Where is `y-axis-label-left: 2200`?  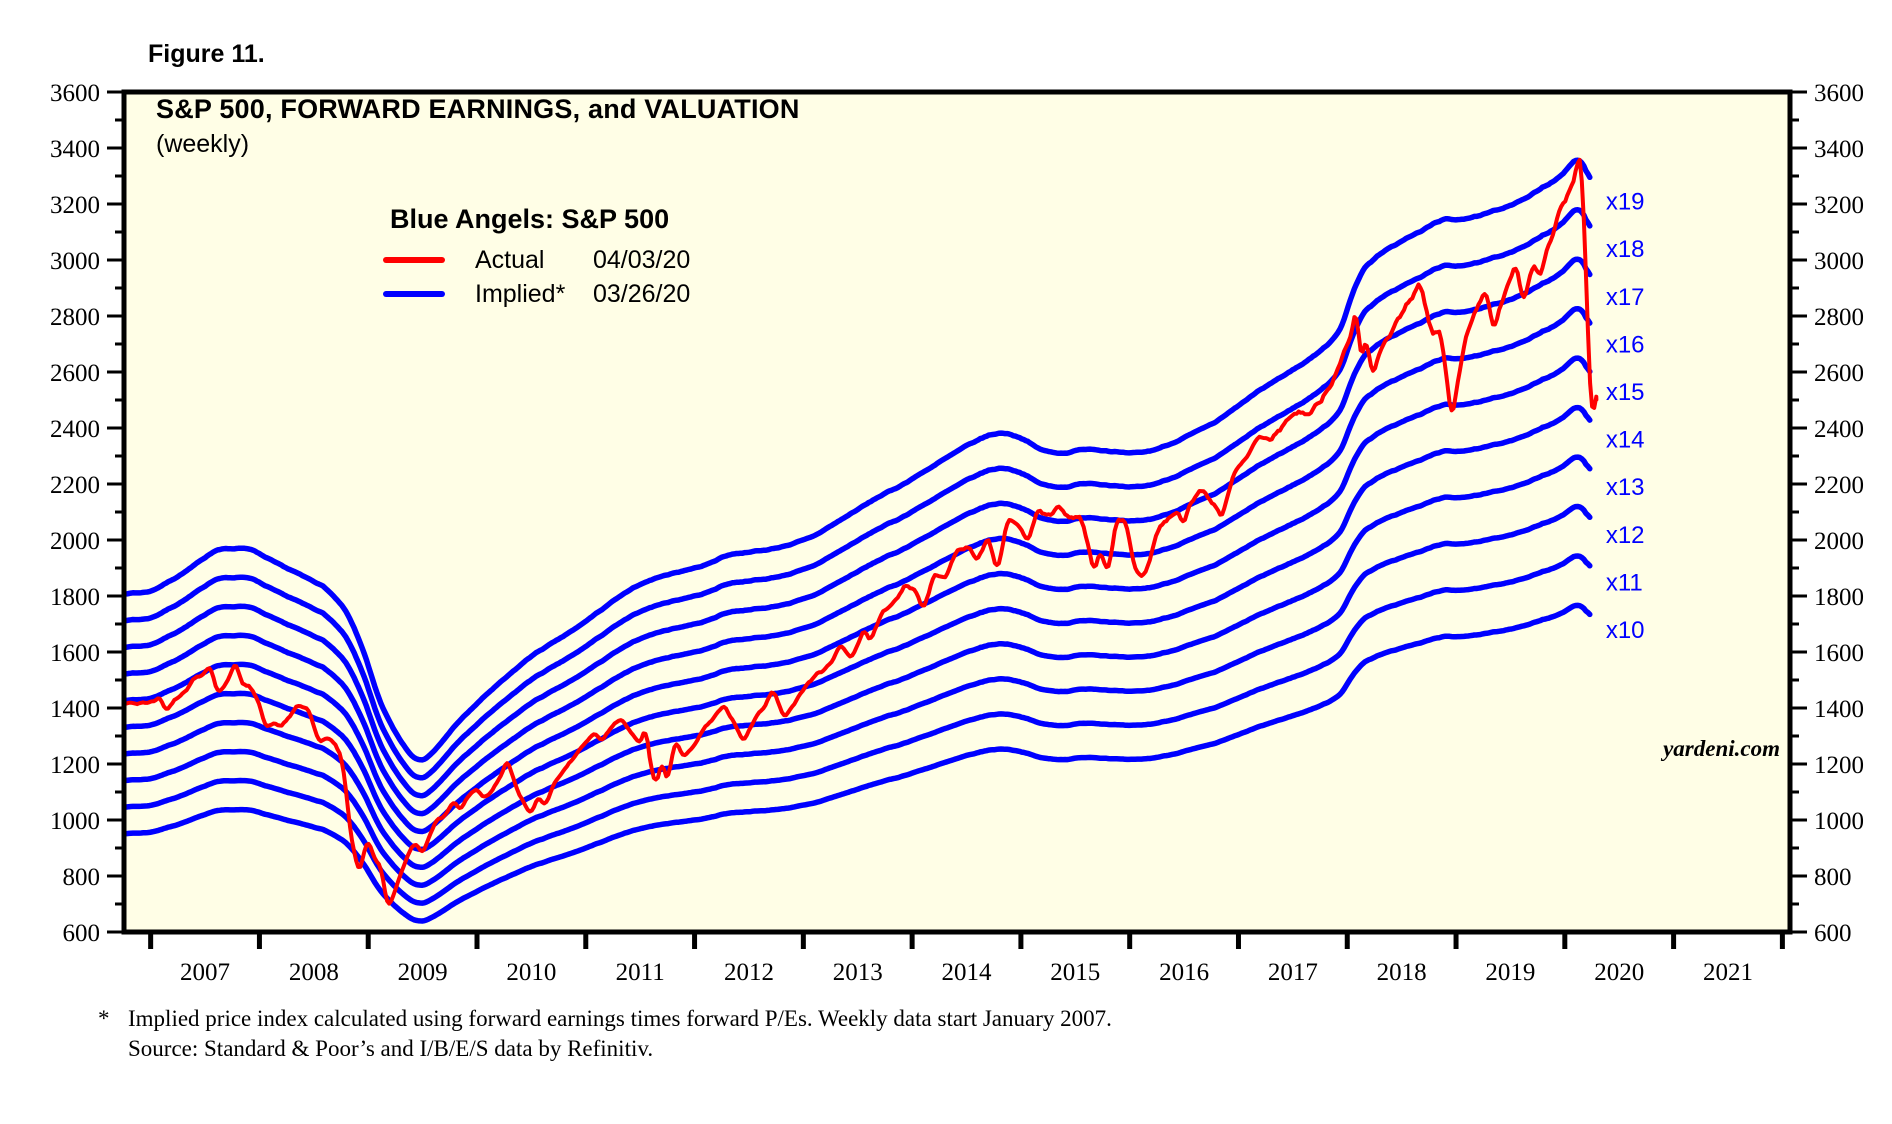
y-axis-label-left: 2200 is located at coordinates (75, 485).